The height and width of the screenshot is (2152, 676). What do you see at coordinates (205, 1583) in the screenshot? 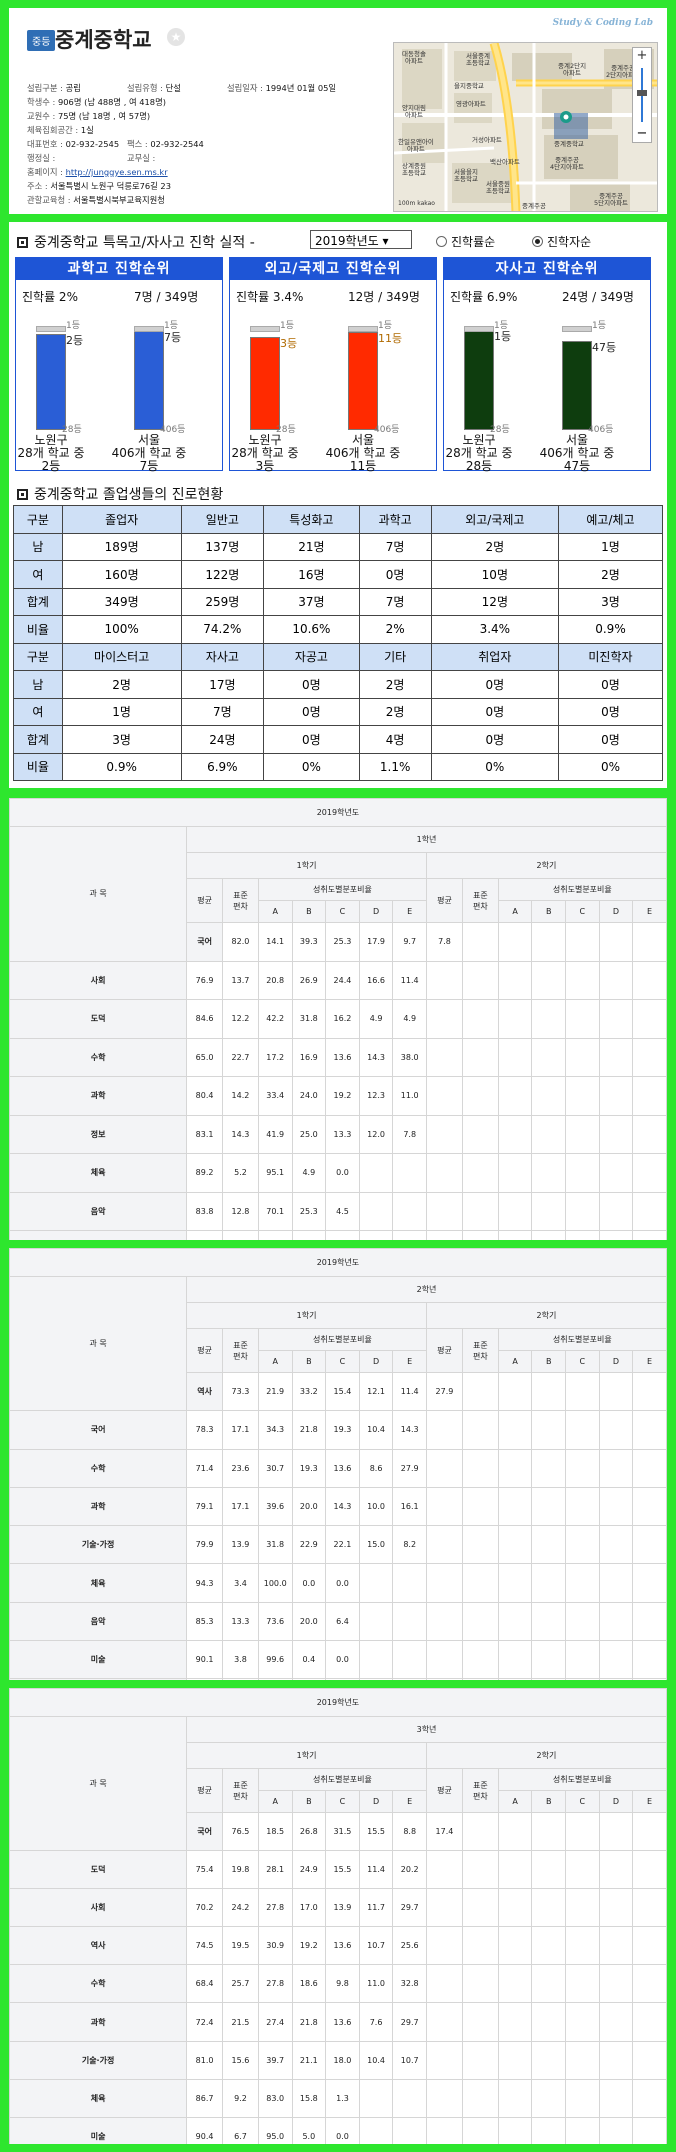
I see `score-cell: 94.3` at bounding box center [205, 1583].